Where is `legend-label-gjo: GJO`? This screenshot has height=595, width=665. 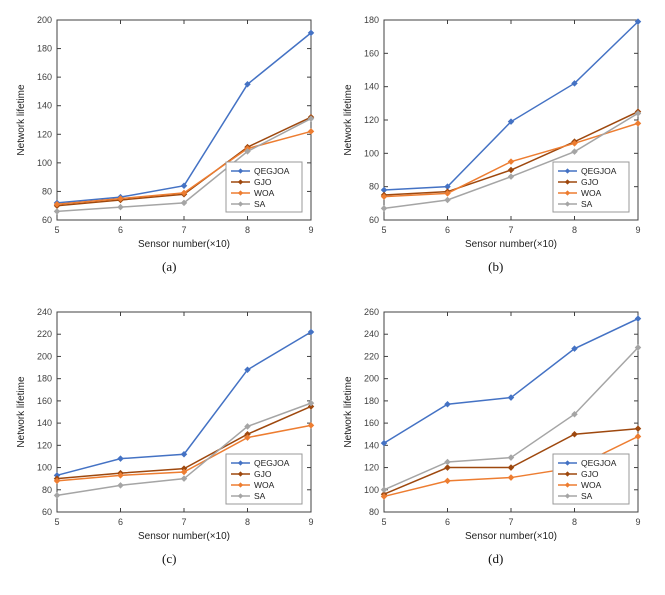
legend-label-gjo: GJO is located at coordinates (590, 474).